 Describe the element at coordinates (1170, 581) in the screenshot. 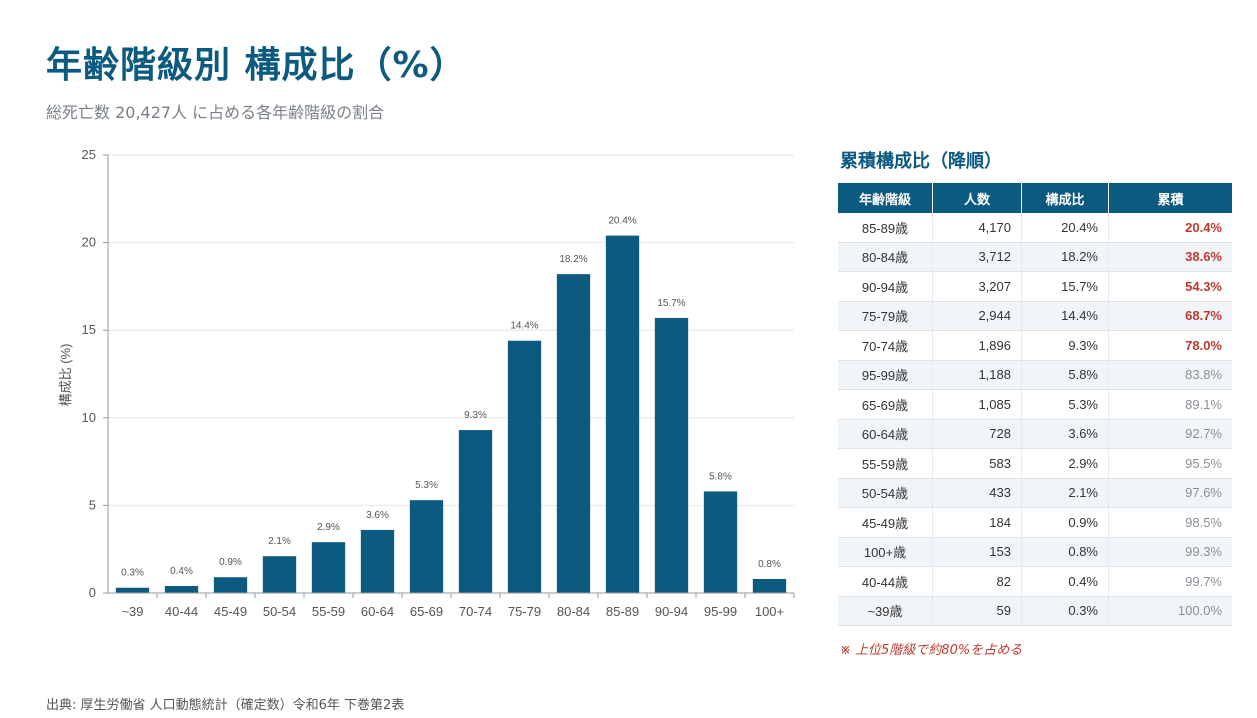

I see `cell-cumulative: 99.7%` at that location.